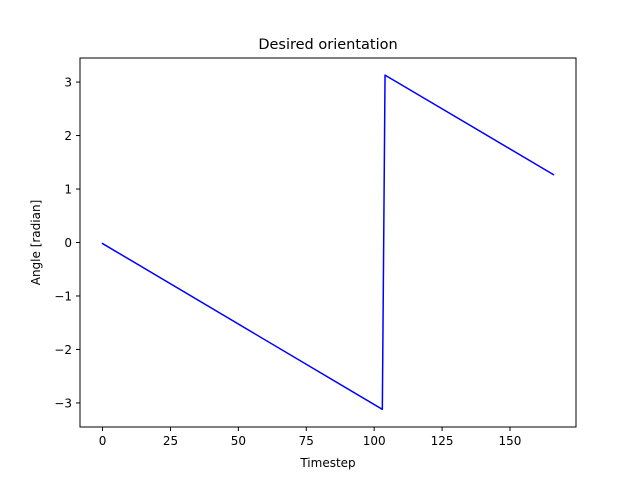 The image size is (640, 480). What do you see at coordinates (103, 441) in the screenshot?
I see `x-tick-label: 0` at bounding box center [103, 441].